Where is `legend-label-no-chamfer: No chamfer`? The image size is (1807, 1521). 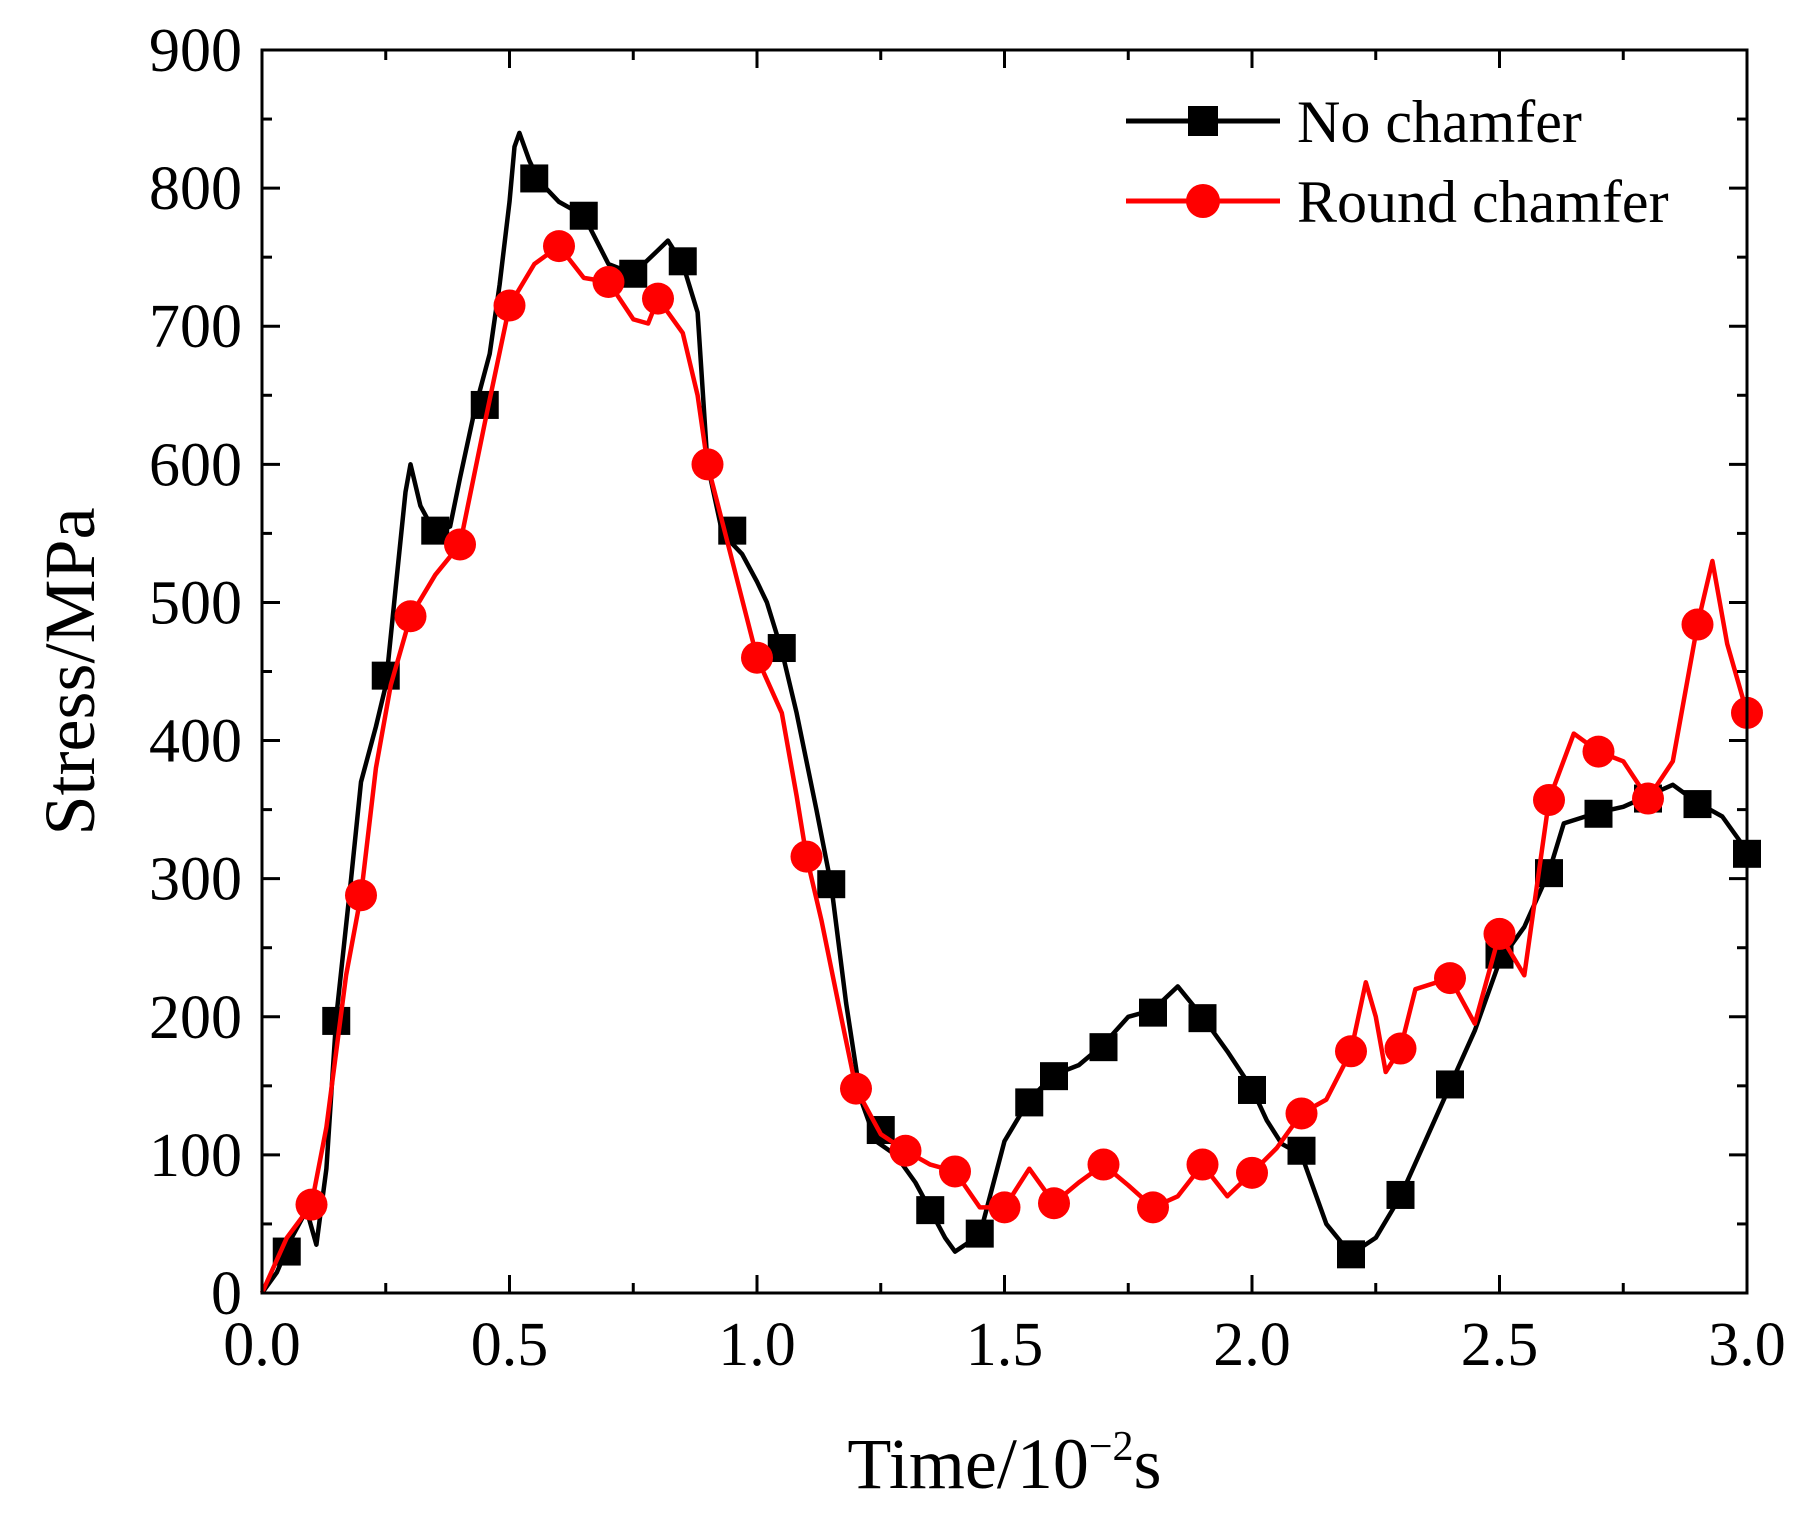
legend-label-no-chamfer: No chamfer is located at coordinates (1439, 122).